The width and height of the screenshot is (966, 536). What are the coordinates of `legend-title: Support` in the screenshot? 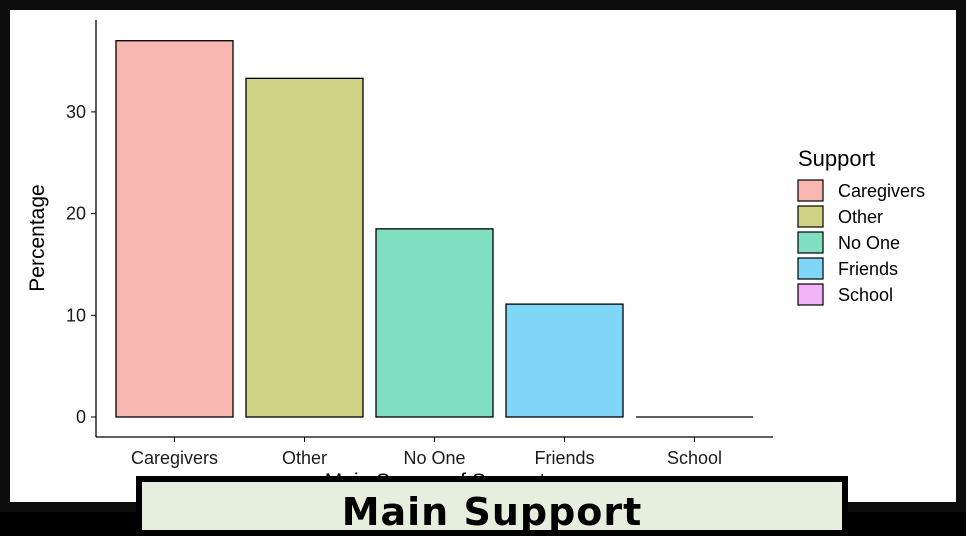 It's located at (836, 158).